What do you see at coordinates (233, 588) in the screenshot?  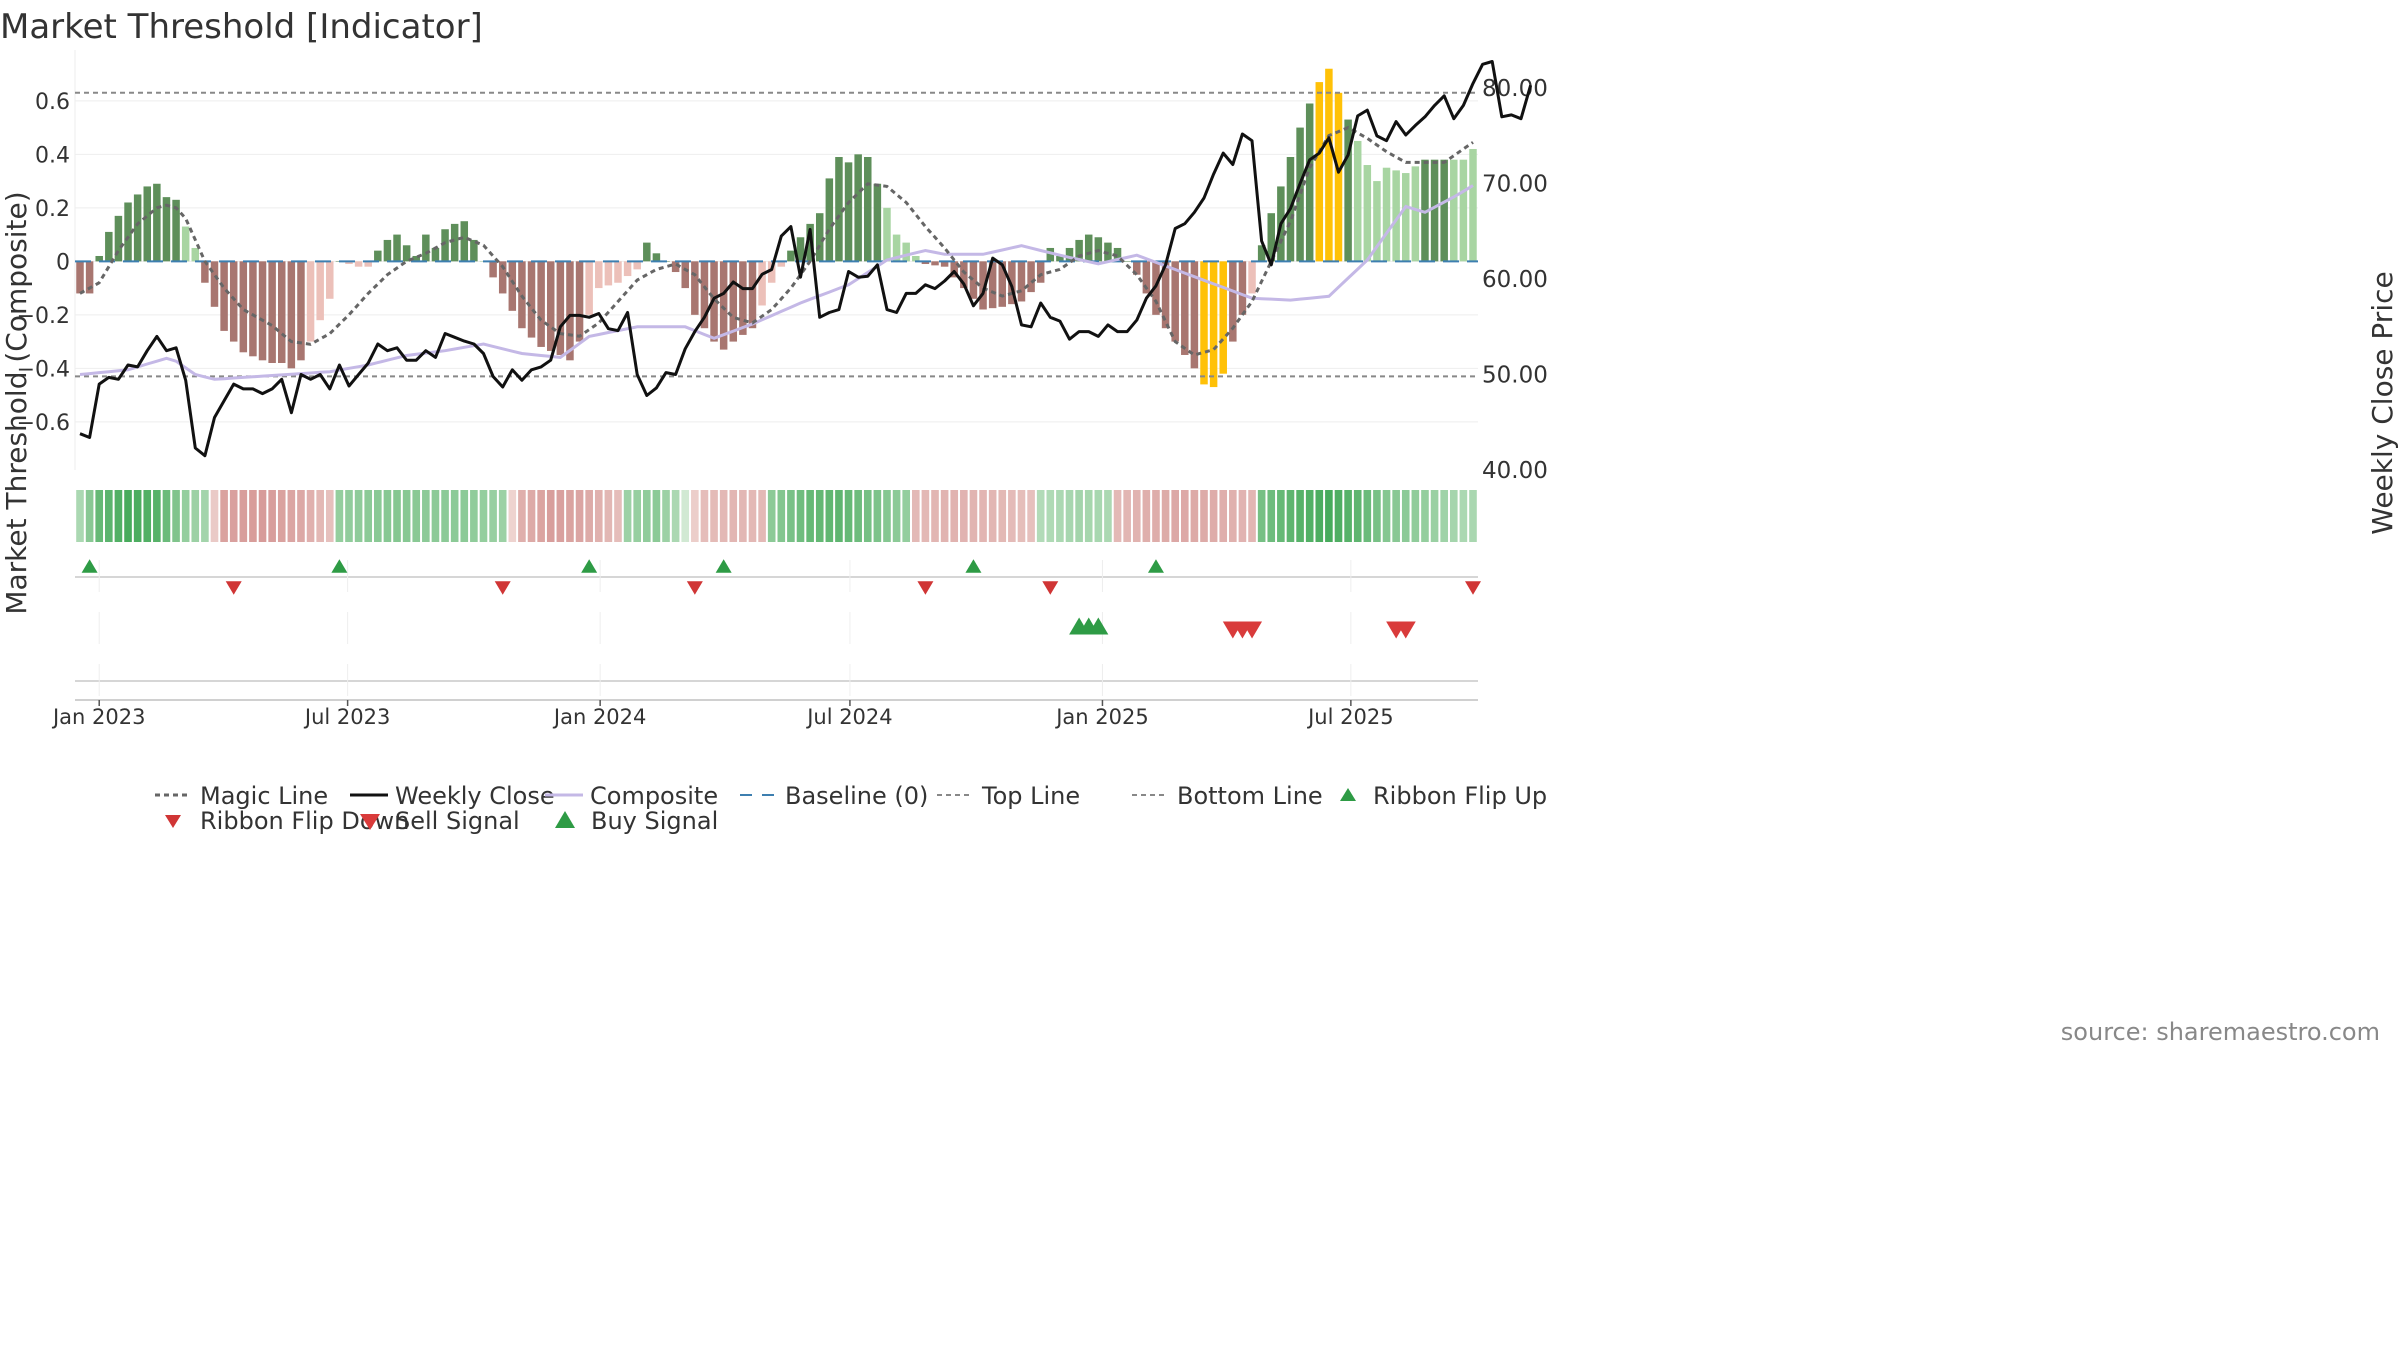 I see `ribbon-flip-down-marker` at bounding box center [233, 588].